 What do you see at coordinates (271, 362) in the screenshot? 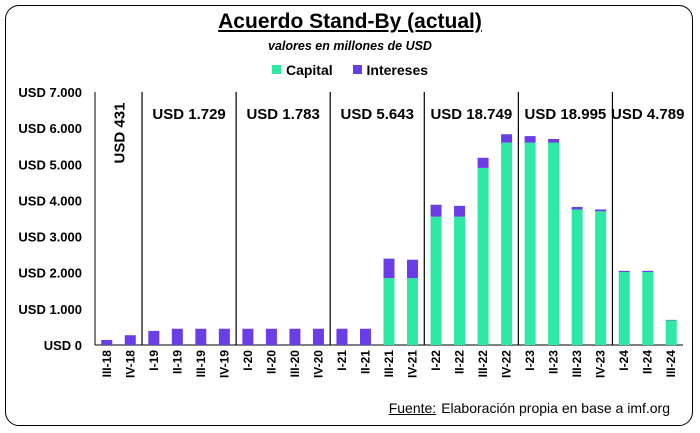
I see `x-tick-label: II-20` at bounding box center [271, 362].